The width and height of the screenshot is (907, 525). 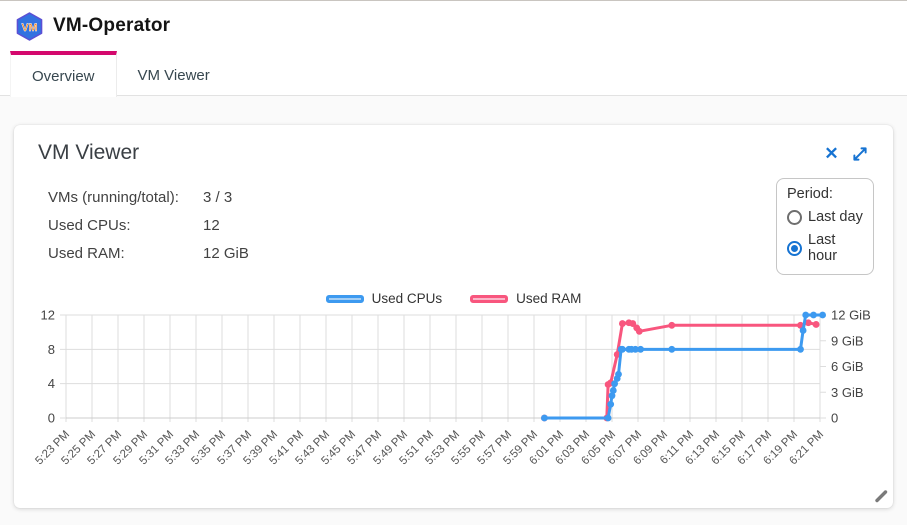 I want to click on tab-overview-label: Overview, so click(x=63, y=76).